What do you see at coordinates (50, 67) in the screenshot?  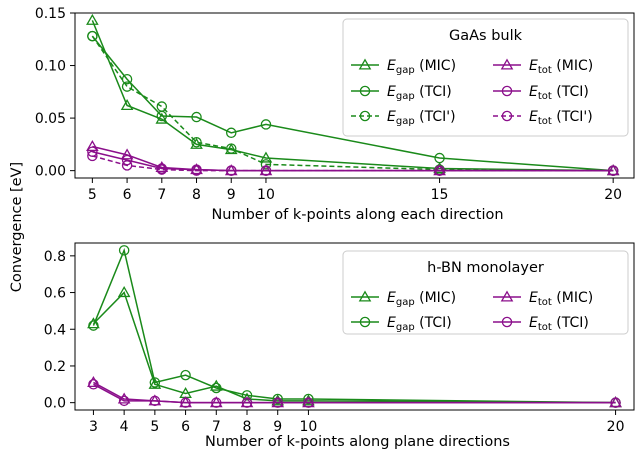 I see `y-tick-label: 0.10` at bounding box center [50, 67].